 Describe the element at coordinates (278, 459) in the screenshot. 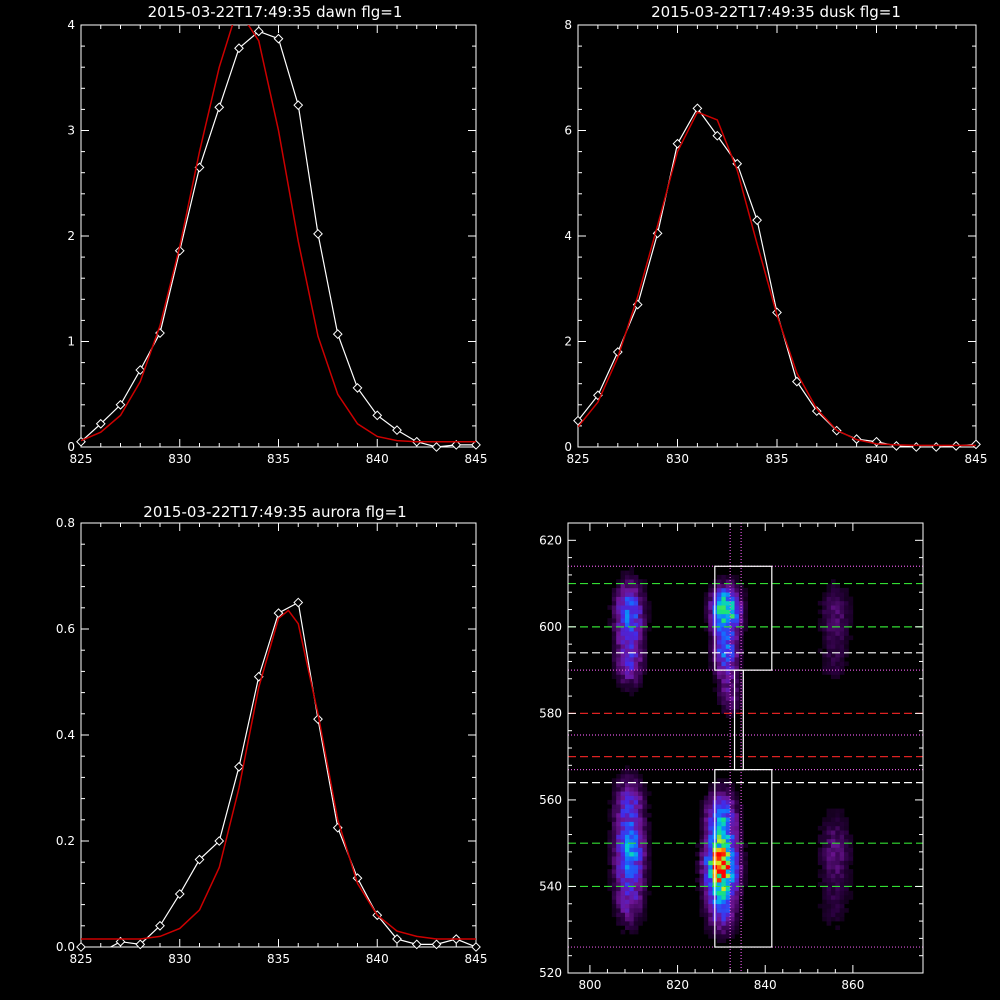

I see `dawn-x-tick-label: 835` at that location.